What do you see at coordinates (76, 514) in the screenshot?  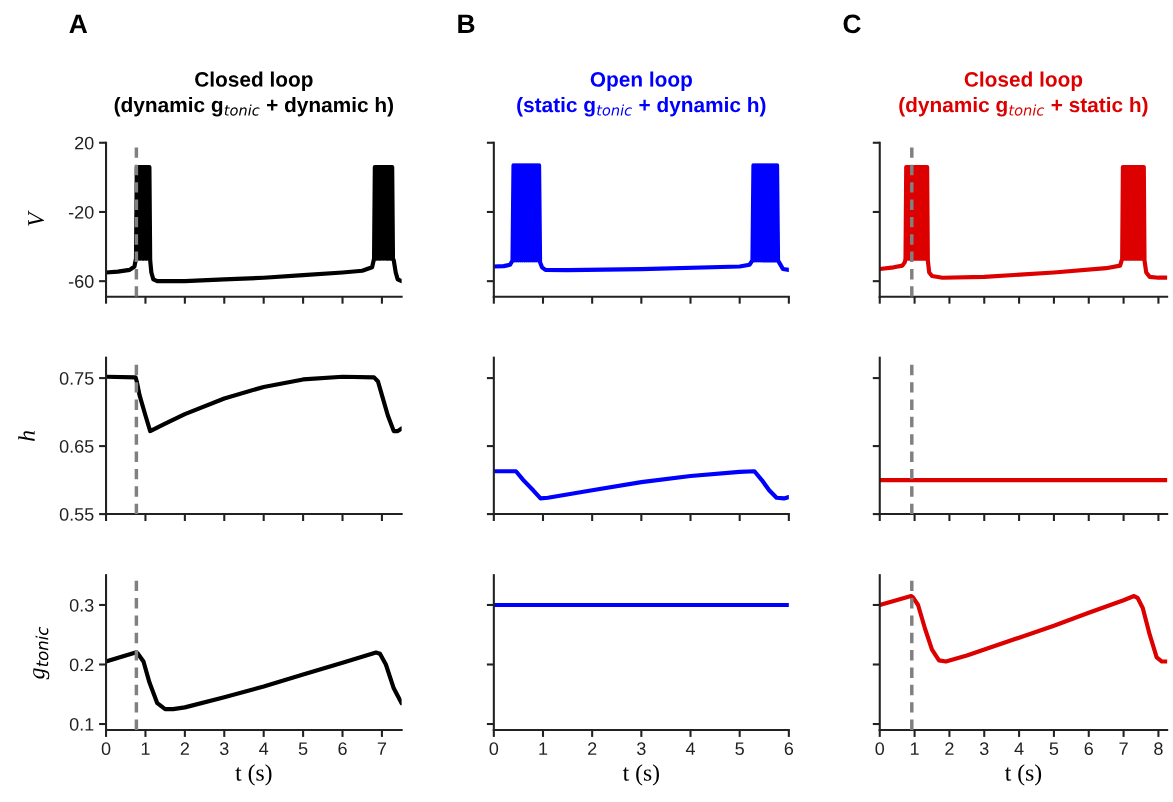 I see `y-tick-label: 0.55` at bounding box center [76, 514].